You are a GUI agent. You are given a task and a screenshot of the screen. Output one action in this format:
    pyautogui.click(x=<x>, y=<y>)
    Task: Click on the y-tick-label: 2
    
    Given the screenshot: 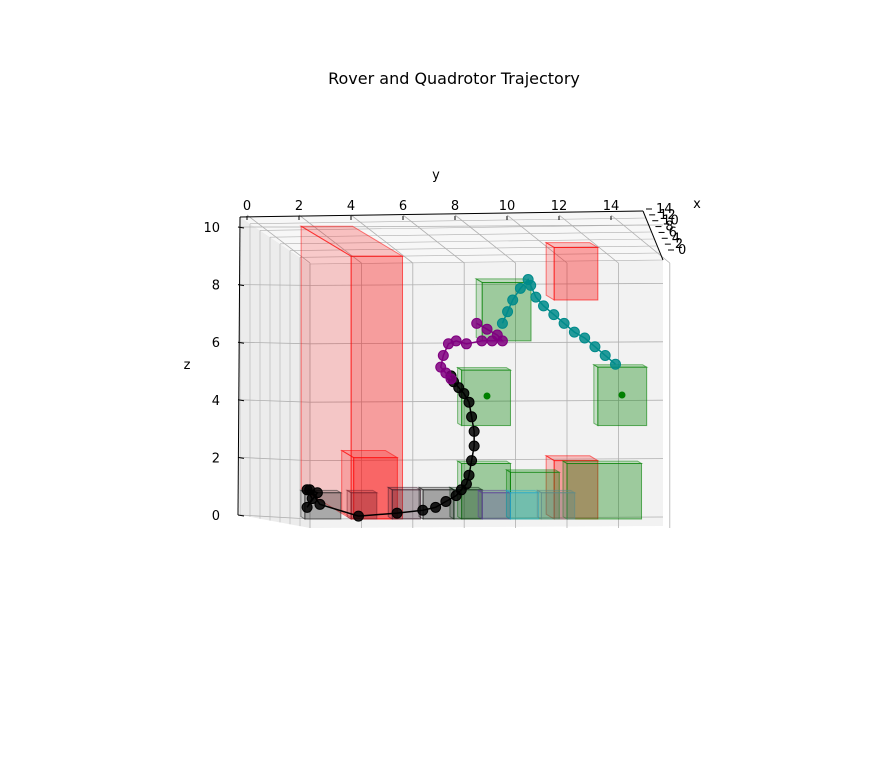 What is the action you would take?
    pyautogui.click(x=299, y=206)
    